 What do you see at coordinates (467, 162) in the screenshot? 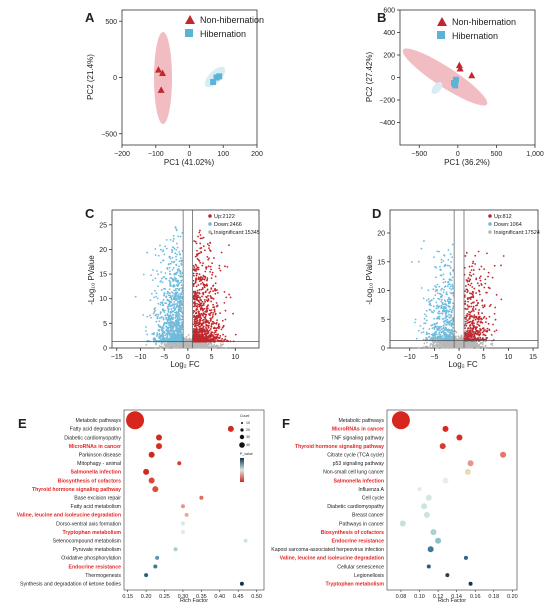
I see `xlabel-b: PC1 (36.2%)` at bounding box center [467, 162].